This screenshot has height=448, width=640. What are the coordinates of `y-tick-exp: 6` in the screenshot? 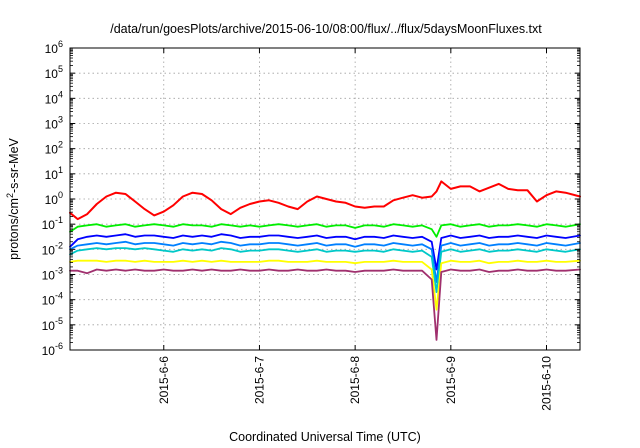 It's located at (60, 44).